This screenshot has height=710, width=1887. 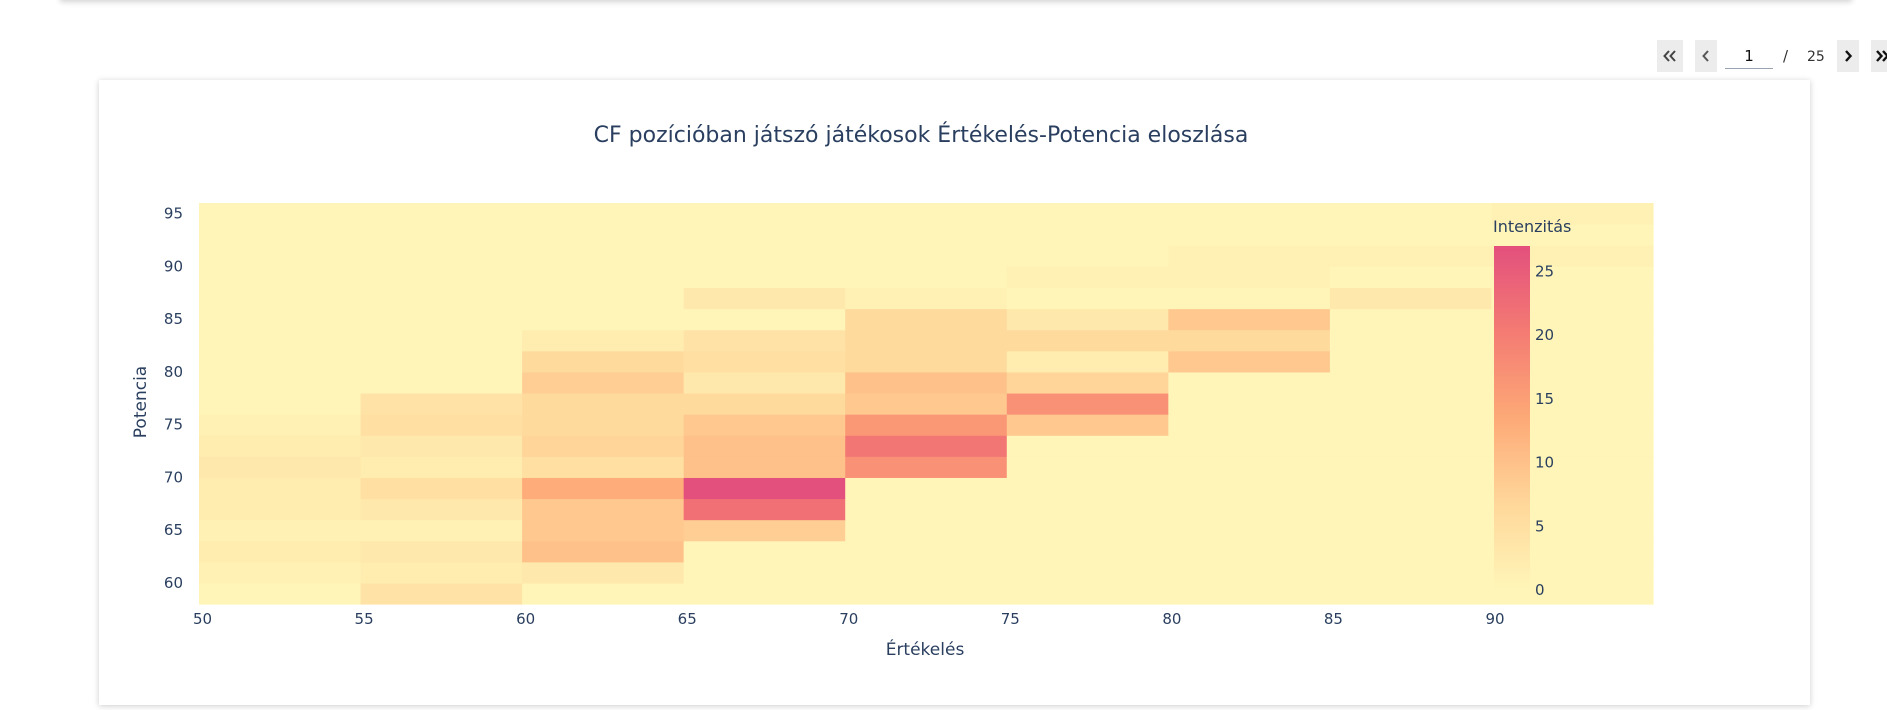 I want to click on chevron-right-icon, so click(x=1848, y=56).